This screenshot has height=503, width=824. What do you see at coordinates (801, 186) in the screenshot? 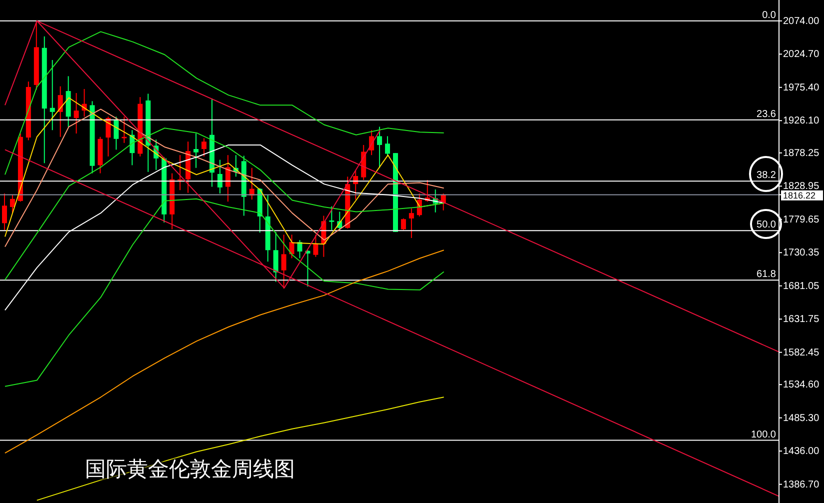
I see `y-tick-label: 1828.95` at bounding box center [801, 186].